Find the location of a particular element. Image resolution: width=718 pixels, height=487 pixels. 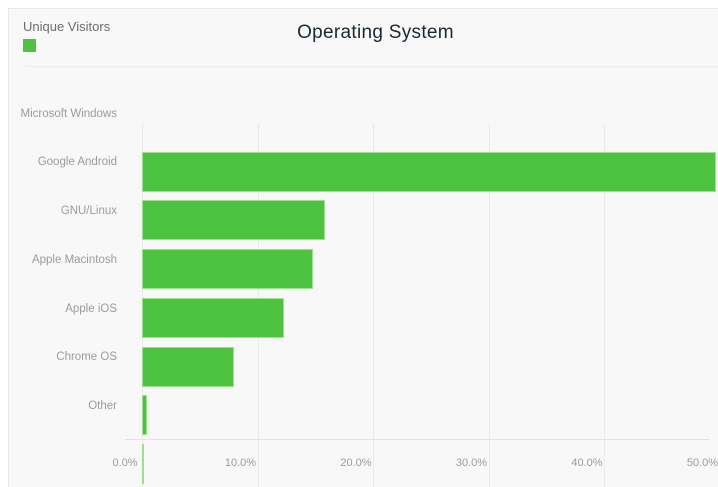

category-label: Chrome OS is located at coordinates (86, 357).